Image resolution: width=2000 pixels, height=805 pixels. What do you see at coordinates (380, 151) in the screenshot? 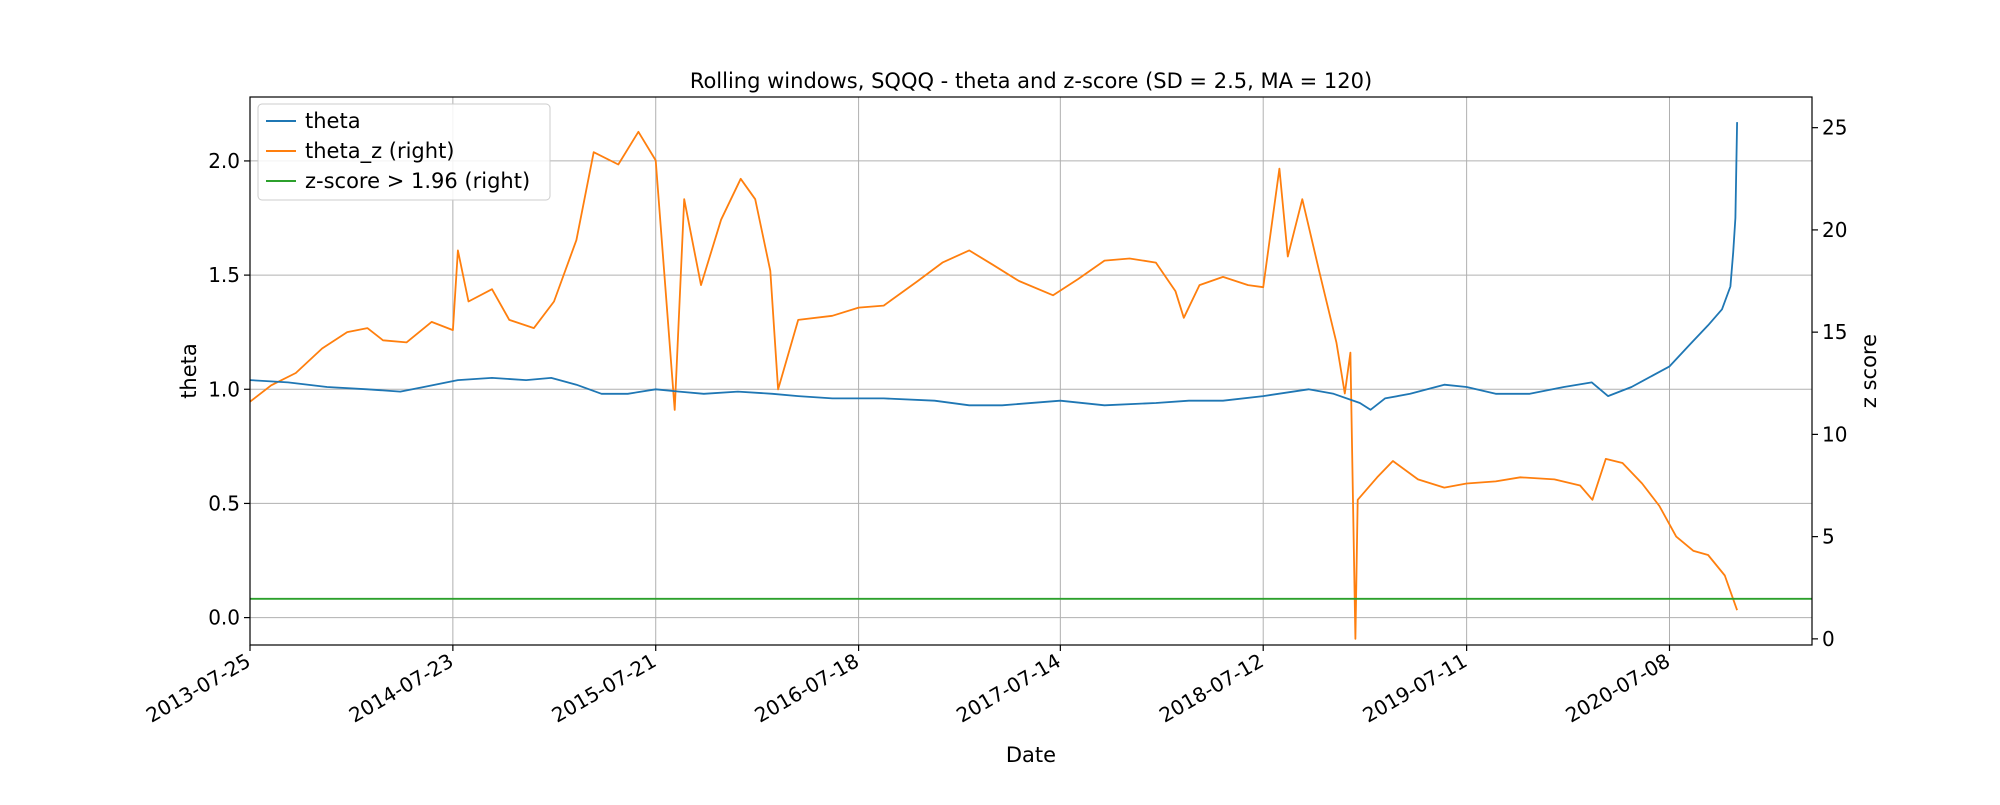
I see `legend-label-theta-z: theta_z (right)` at bounding box center [380, 151].